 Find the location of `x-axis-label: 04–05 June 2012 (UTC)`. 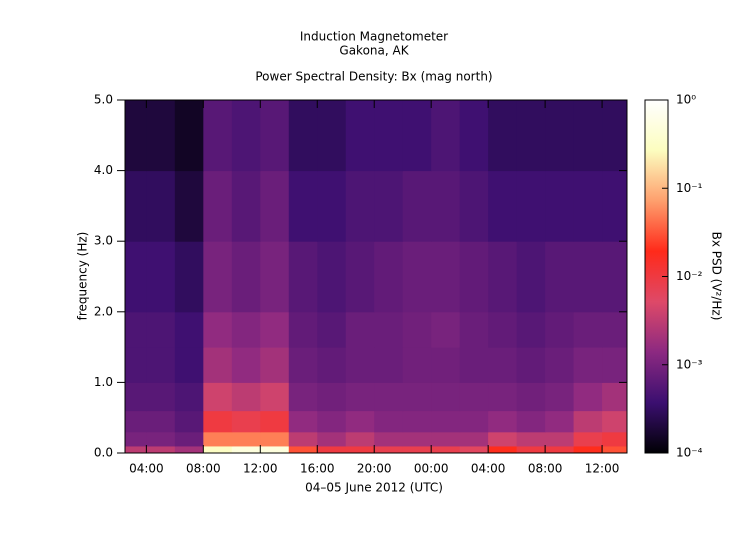

x-axis-label: 04–05 June 2012 (UTC) is located at coordinates (374, 488).